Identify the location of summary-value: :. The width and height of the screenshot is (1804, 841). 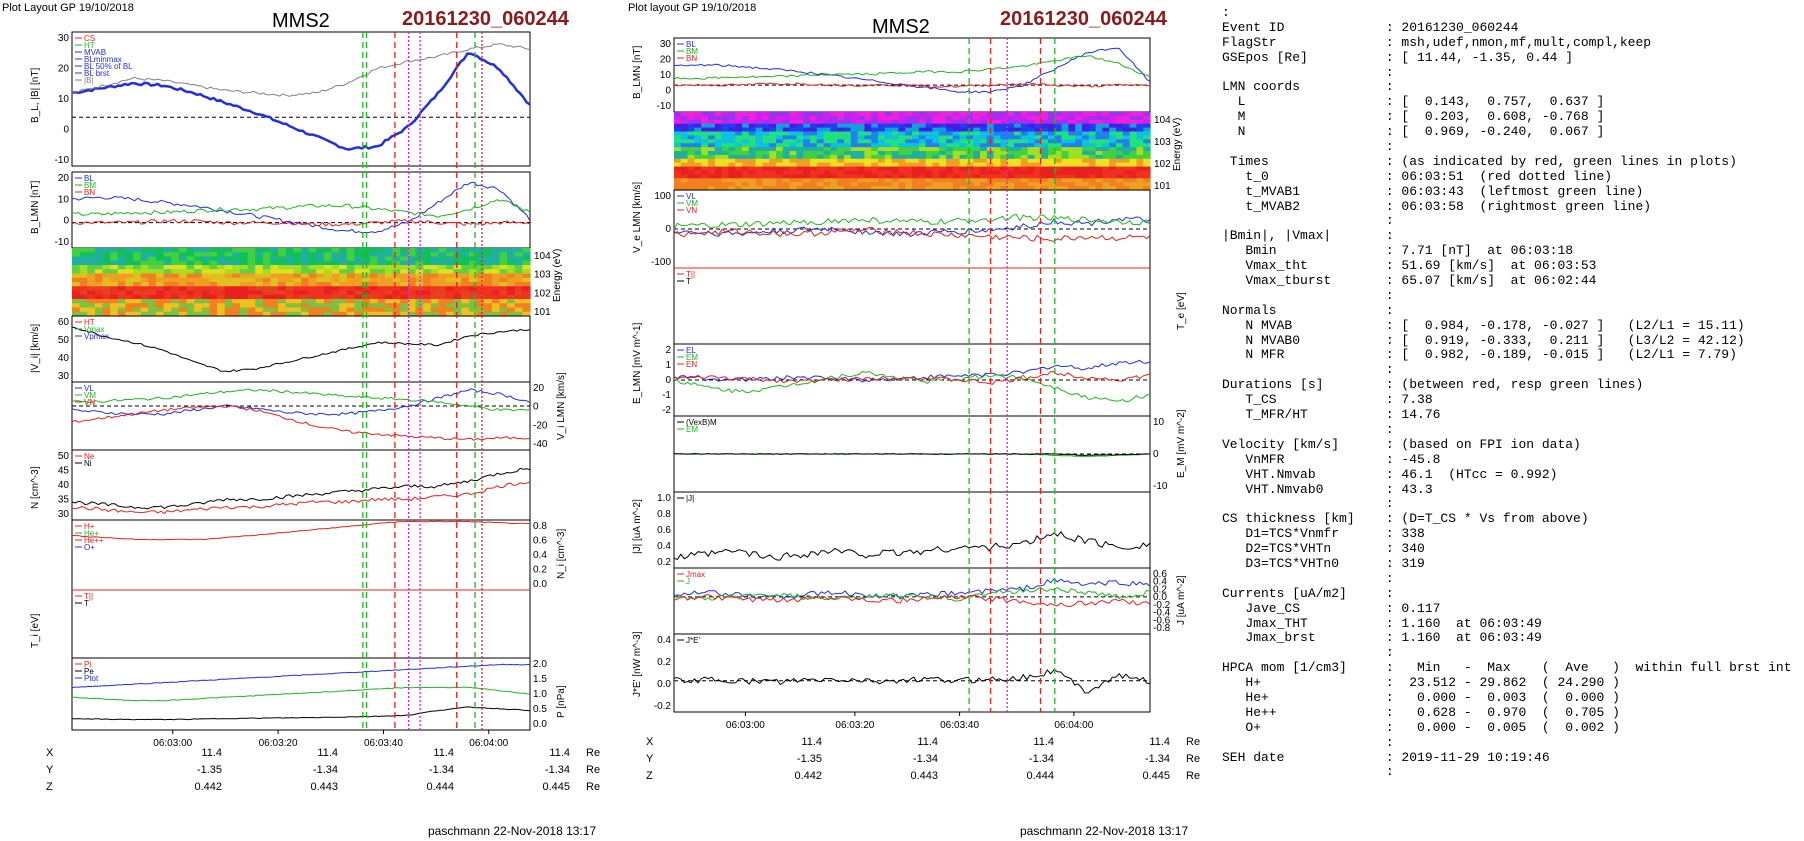
(1389, 72).